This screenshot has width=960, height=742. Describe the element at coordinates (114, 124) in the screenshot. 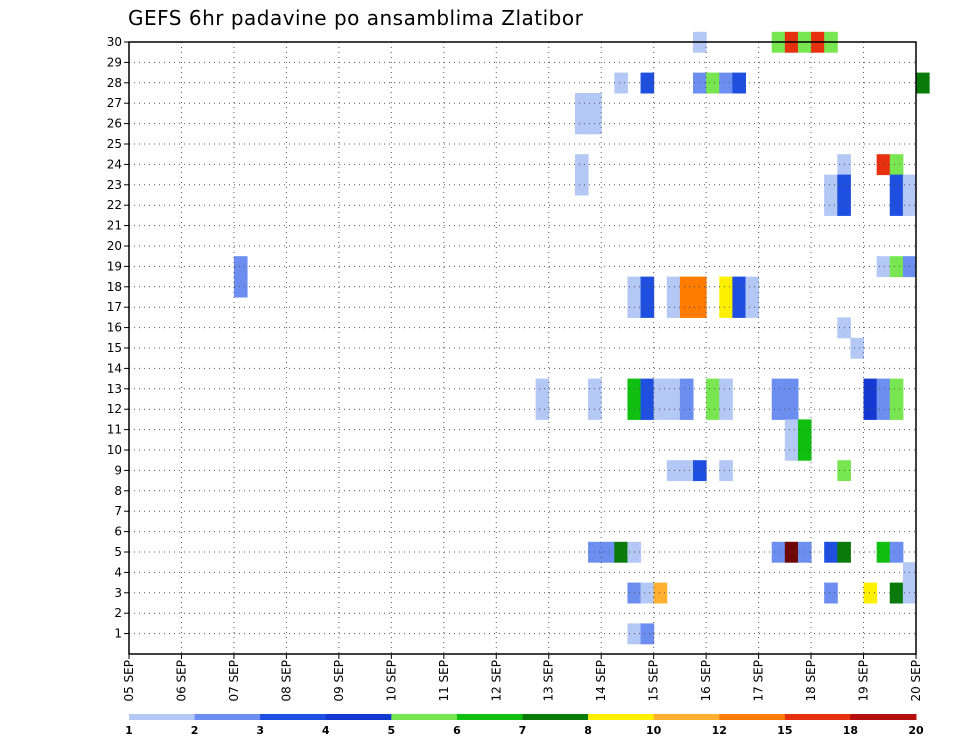

I see `y-tick-label: 26` at that location.